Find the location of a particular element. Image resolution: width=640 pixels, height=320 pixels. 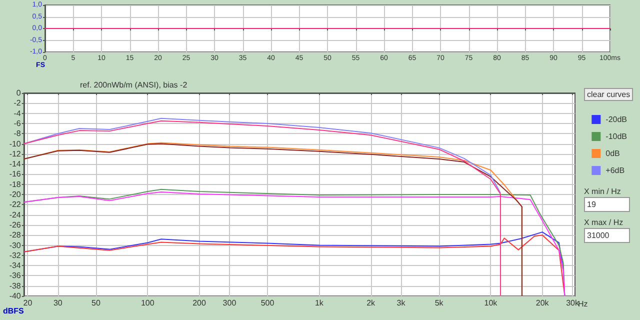

y-tick-label: 0 is located at coordinates (19, 93).